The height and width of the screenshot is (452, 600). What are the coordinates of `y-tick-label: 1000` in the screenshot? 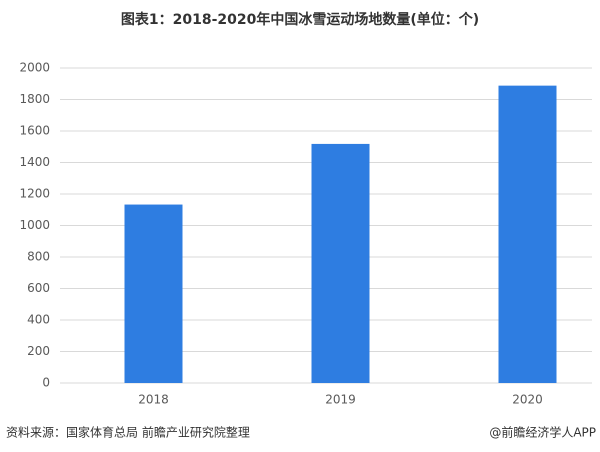 It's located at (34, 225).